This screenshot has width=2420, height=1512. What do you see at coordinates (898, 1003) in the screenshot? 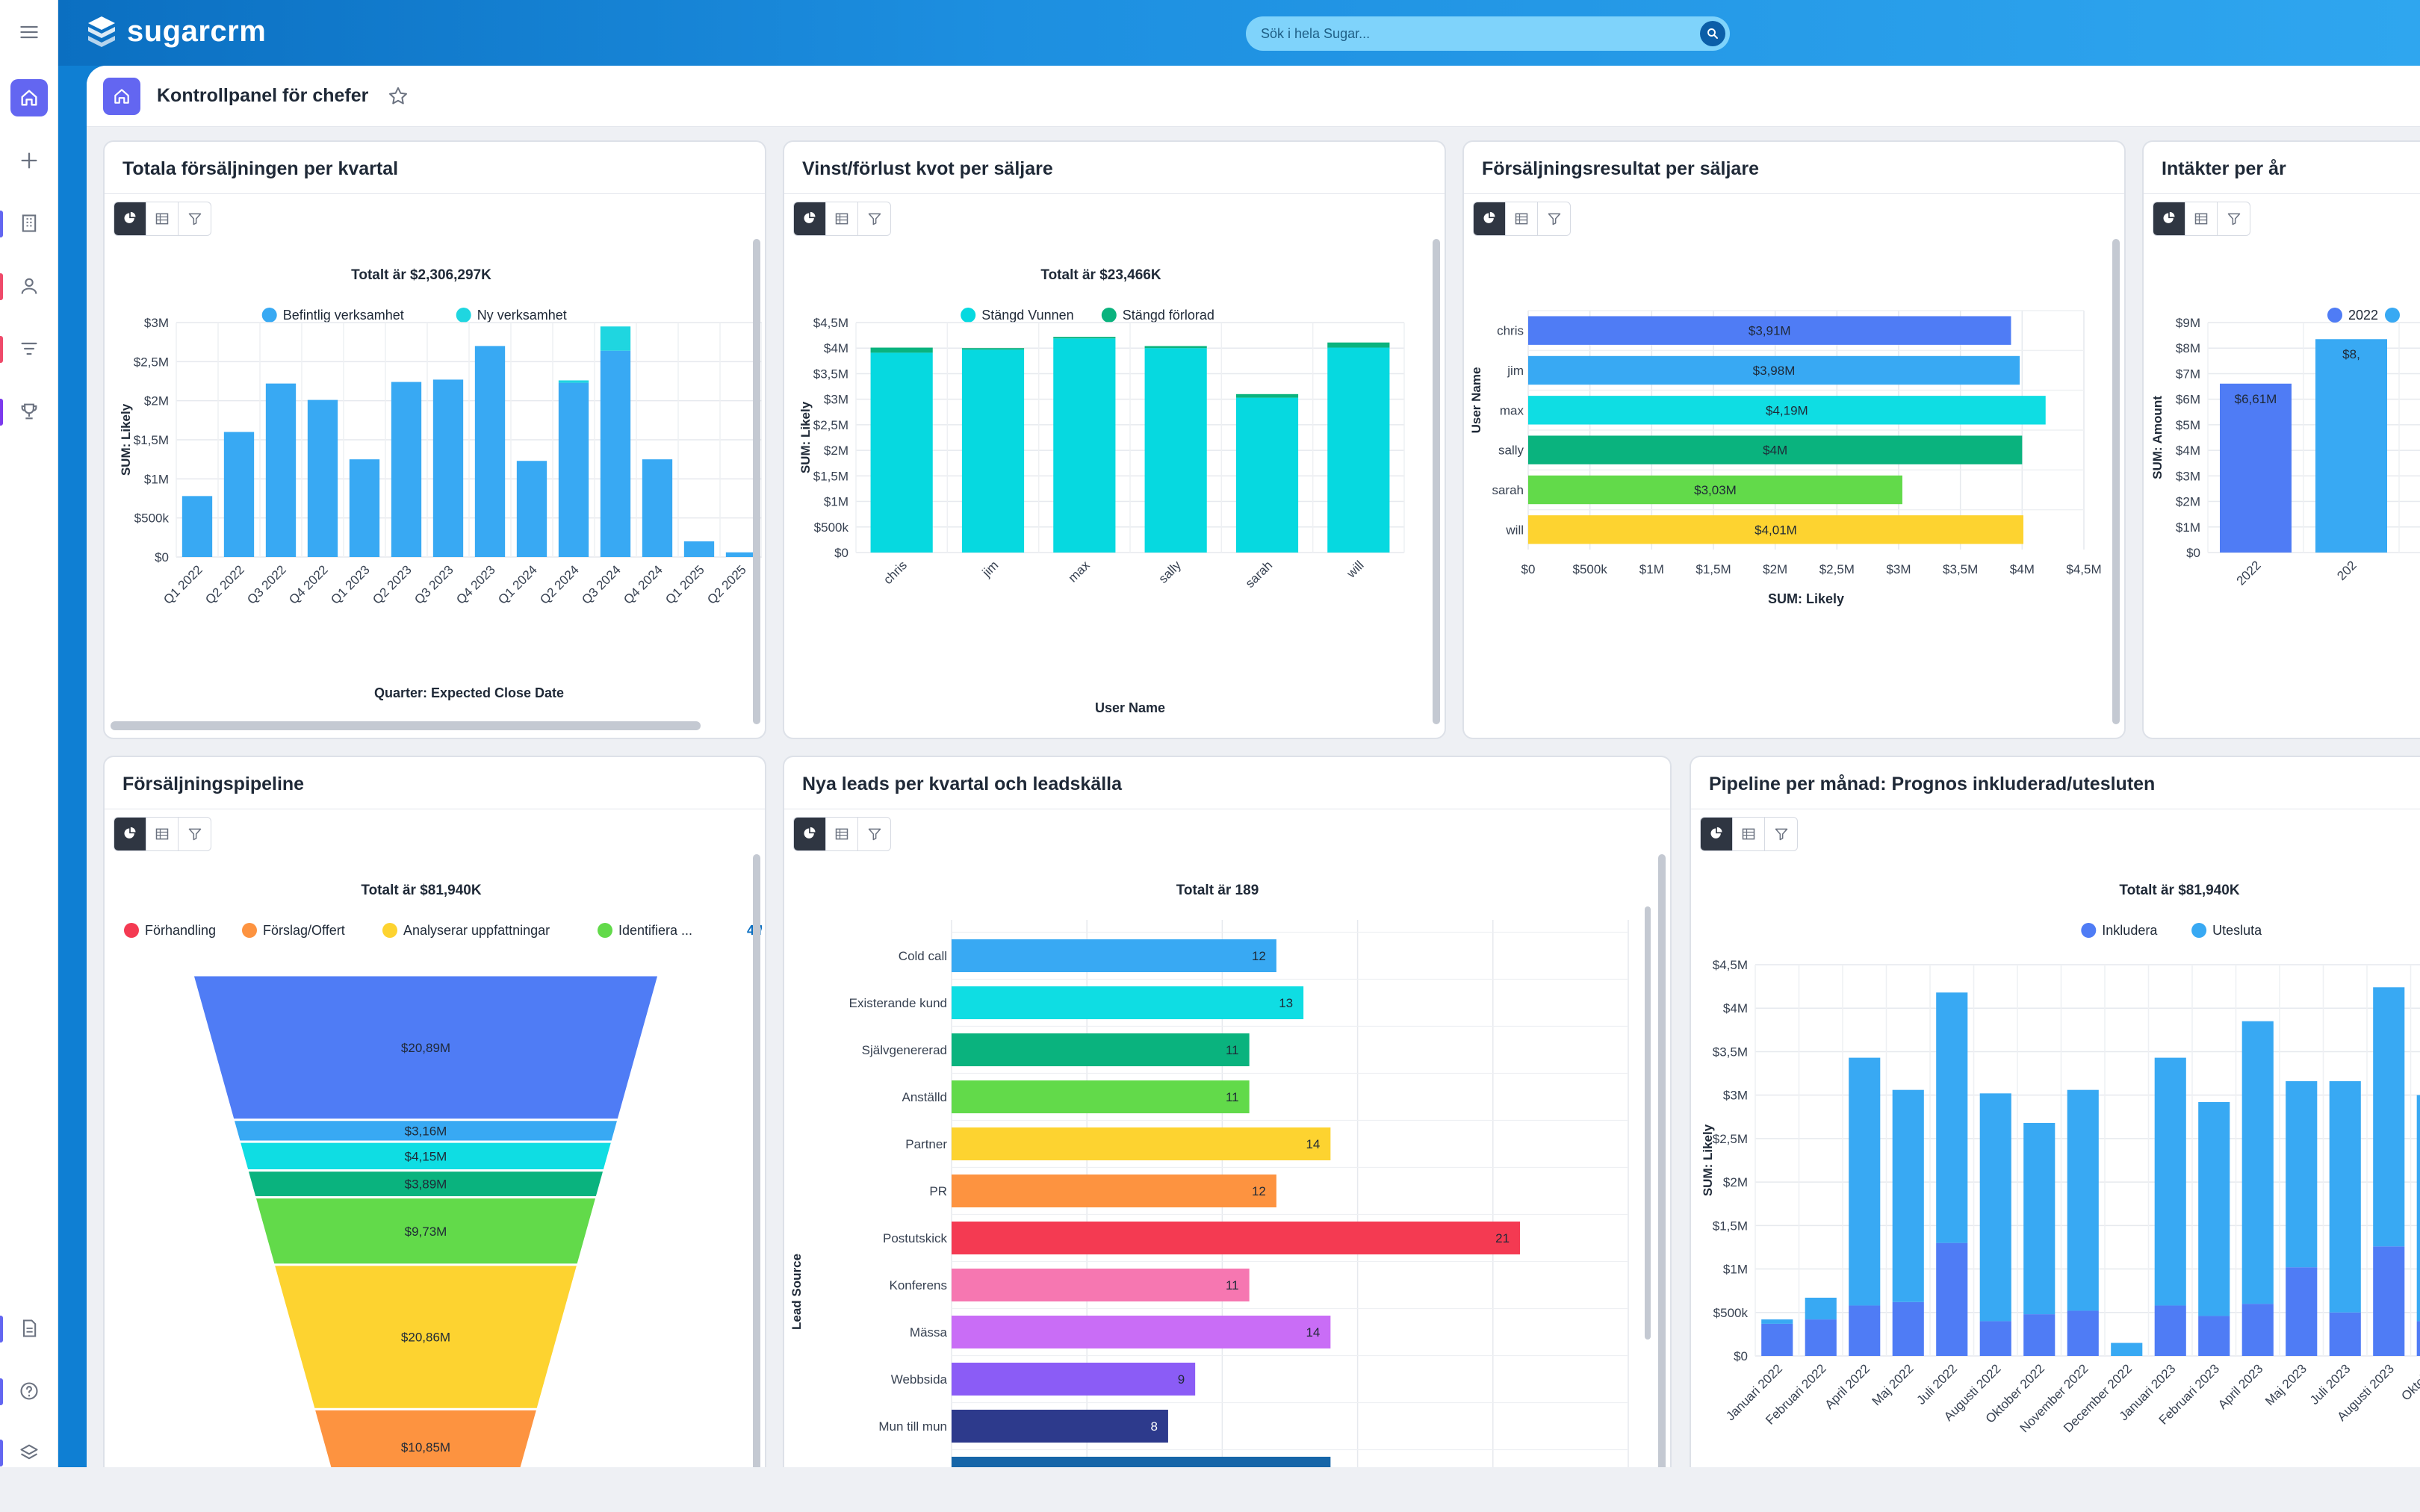
I see `y-tick-label: Existerande kund` at bounding box center [898, 1003].